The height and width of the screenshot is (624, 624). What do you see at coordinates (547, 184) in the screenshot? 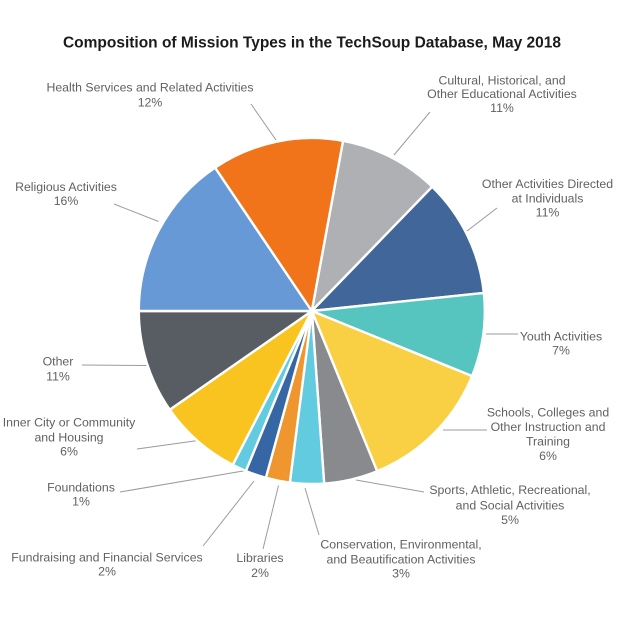
I see `svg-text: Other Activities Directed` at bounding box center [547, 184].